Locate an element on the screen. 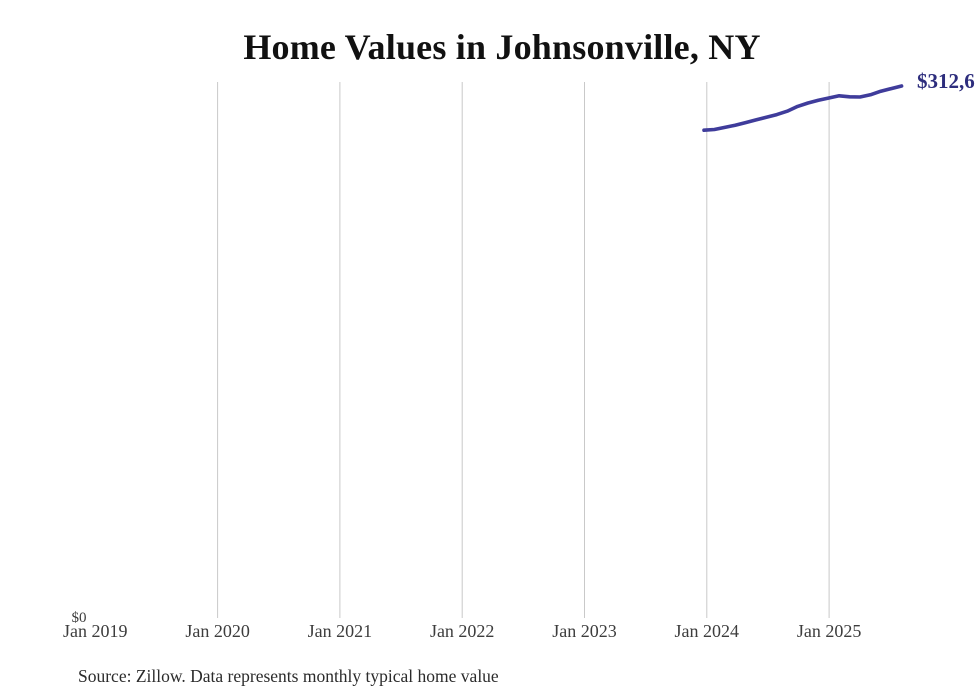  home-value-line is located at coordinates (803, 108).